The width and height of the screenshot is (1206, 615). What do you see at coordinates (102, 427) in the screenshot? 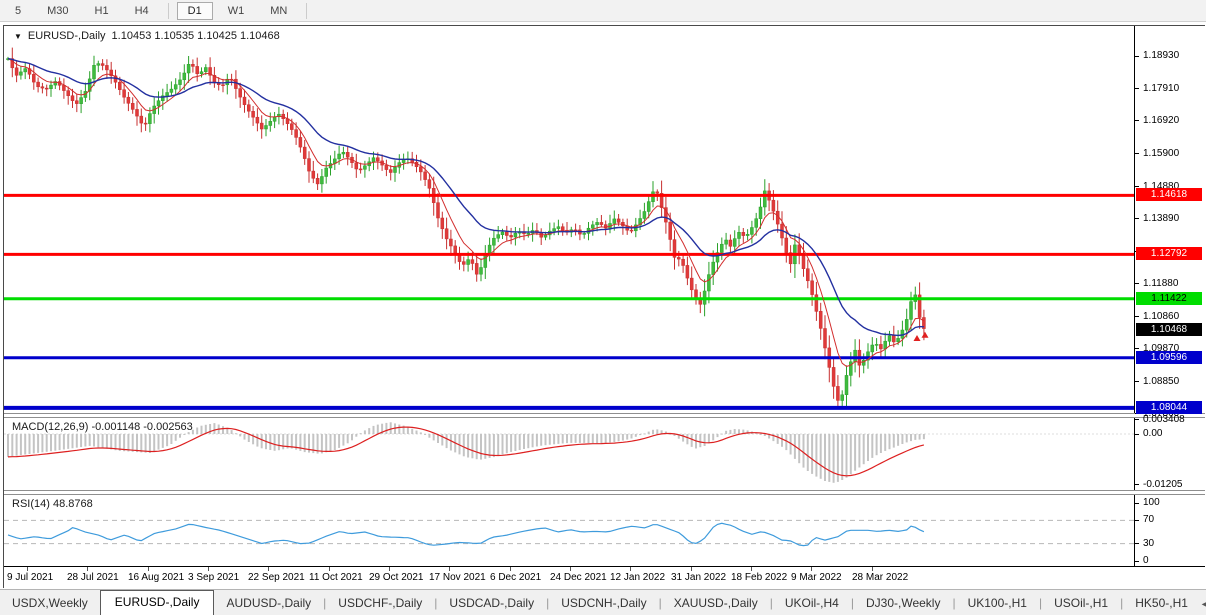
I see `macd-label: MACD(12,26,9) -0.001148 -0.002563` at bounding box center [102, 427].